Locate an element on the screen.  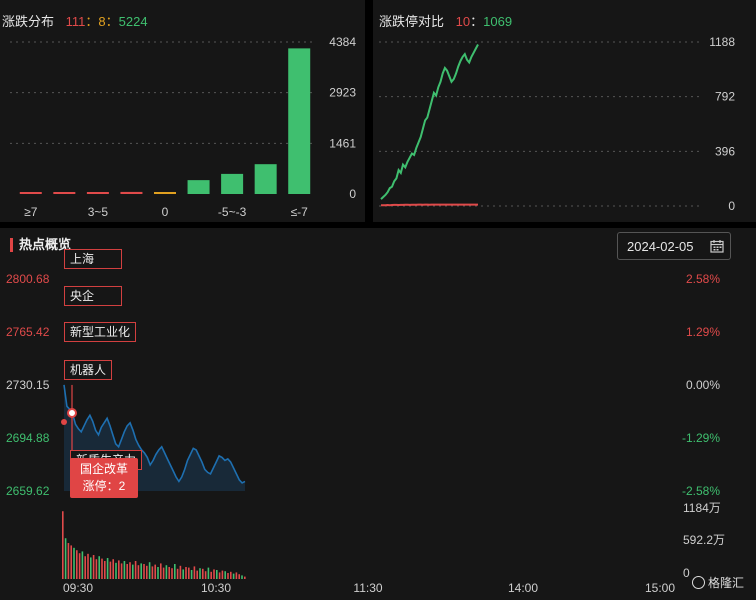
y-tick-label-right: -2.58% is located at coordinates (701, 491).